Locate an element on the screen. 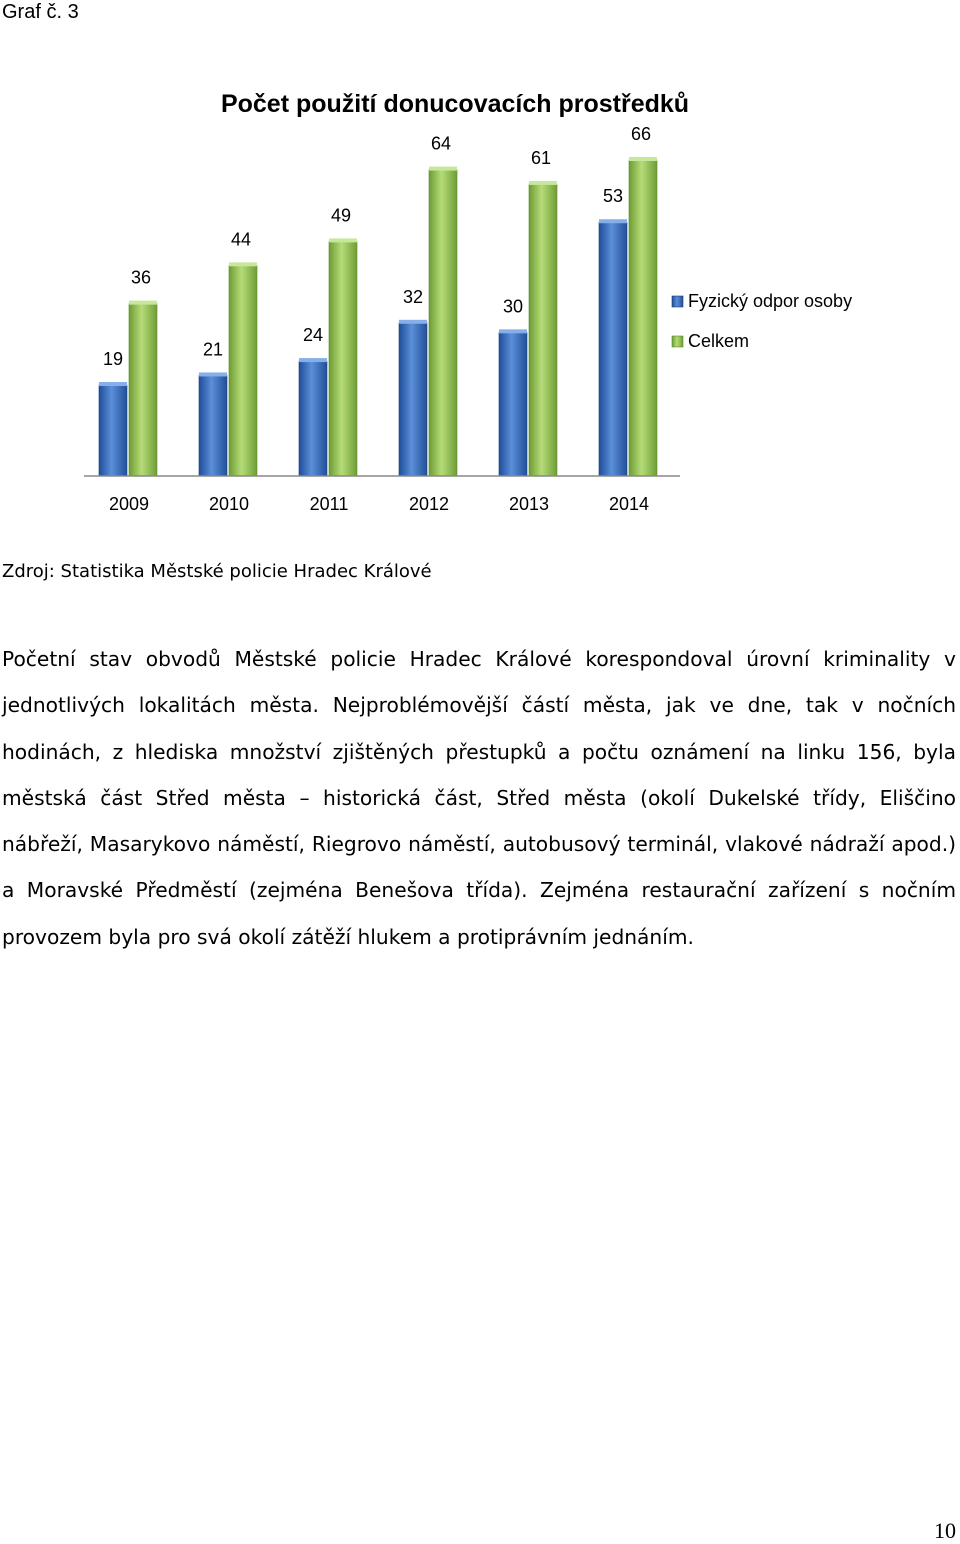  bar-fyzicky-odpor-2014 is located at coordinates (613, 349).